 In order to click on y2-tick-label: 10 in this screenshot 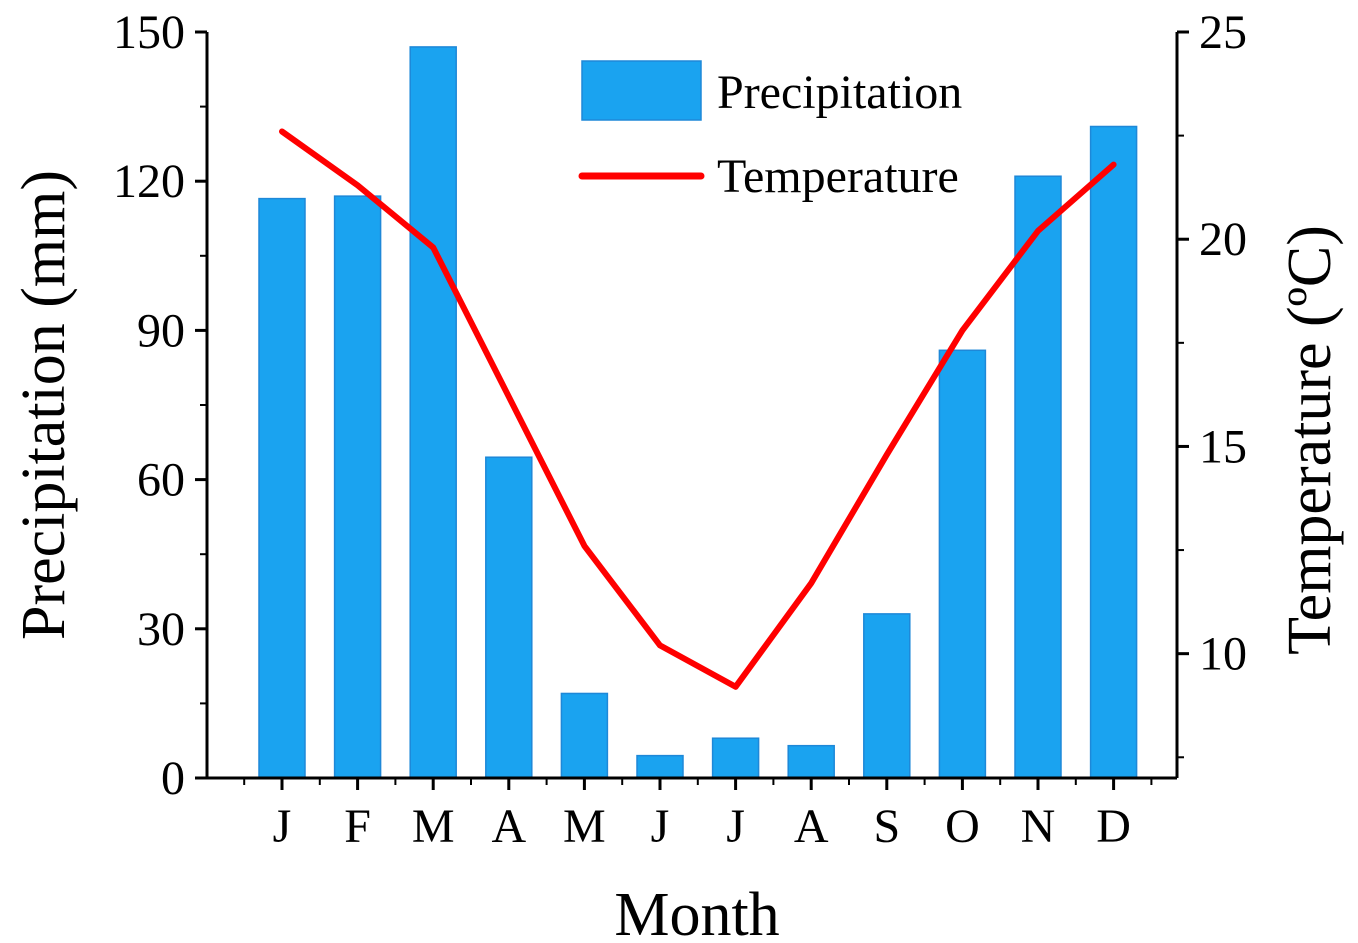, I will do `click(1223, 654)`.